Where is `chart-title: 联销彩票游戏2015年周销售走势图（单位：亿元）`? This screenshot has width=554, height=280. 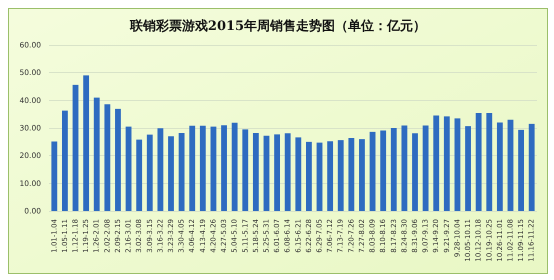
chart-title: 联销彩票游戏2015年周销售走势图（单位：亿元） is located at coordinates (277, 26).